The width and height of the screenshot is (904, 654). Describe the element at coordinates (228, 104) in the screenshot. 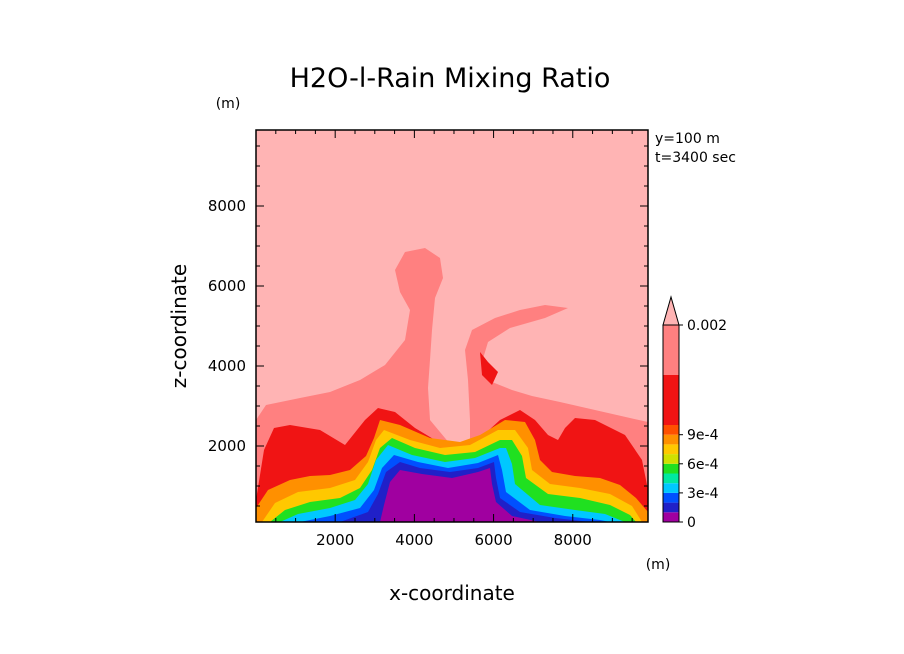

I see `z-unit-label: (m)` at that location.